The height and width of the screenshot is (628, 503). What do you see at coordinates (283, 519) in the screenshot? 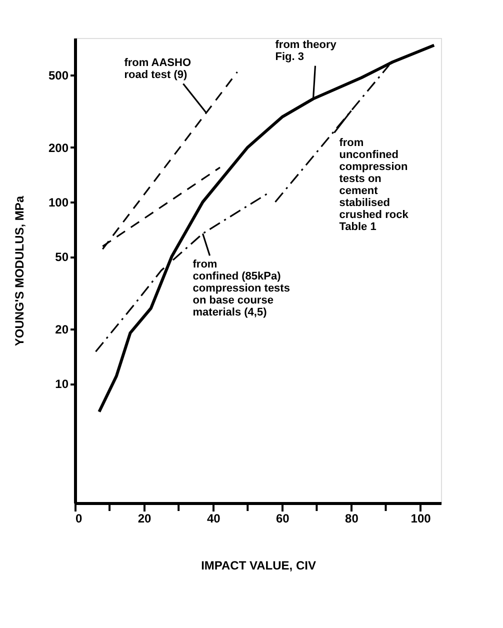
I see `x-tick-label: 60` at bounding box center [283, 519].